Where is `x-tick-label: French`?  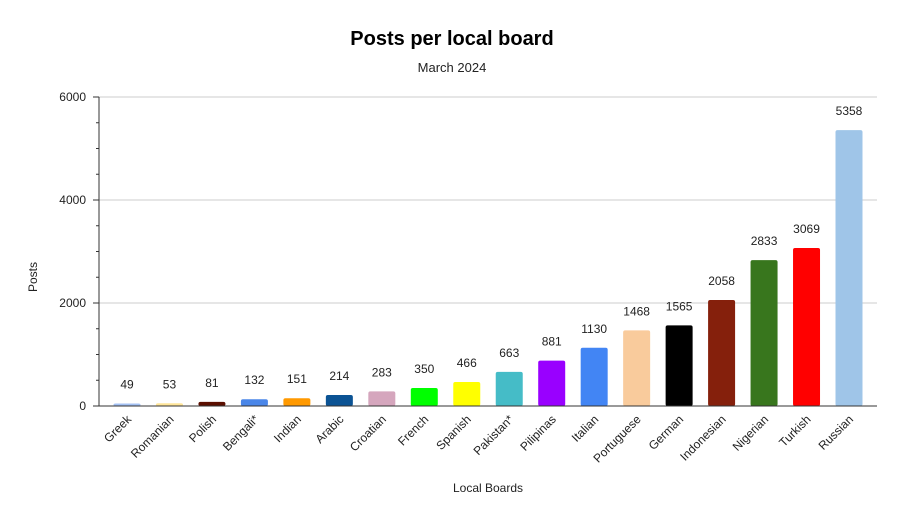
x-tick-label: French is located at coordinates (413, 430).